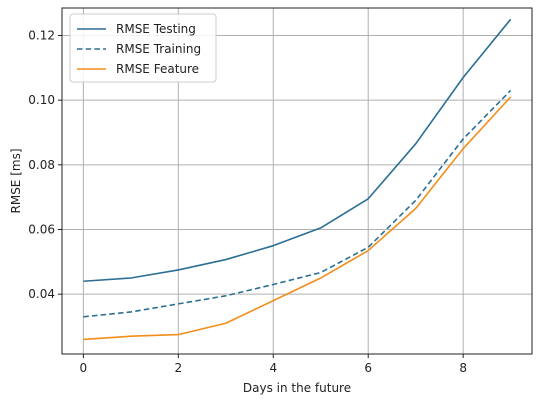 This screenshot has height=402, width=540. Describe the element at coordinates (157, 69) in the screenshot. I see `legend-label: RMSE Feature` at that location.